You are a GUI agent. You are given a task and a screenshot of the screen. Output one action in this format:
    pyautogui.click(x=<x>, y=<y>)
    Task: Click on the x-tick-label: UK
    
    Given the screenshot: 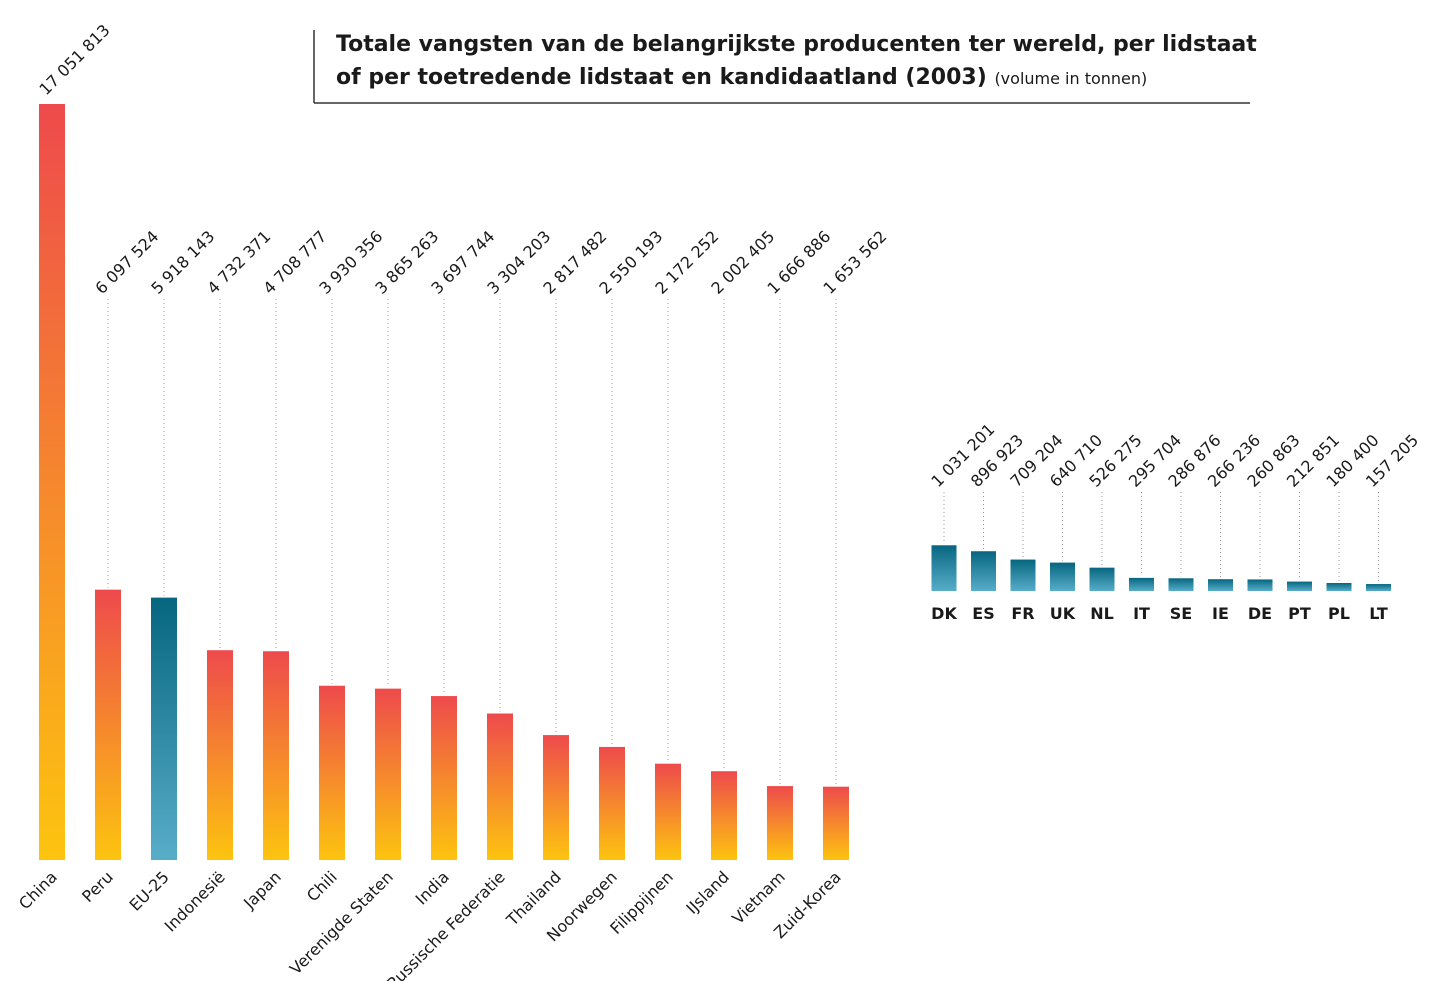 What is the action you would take?
    pyautogui.click(x=1063, y=613)
    